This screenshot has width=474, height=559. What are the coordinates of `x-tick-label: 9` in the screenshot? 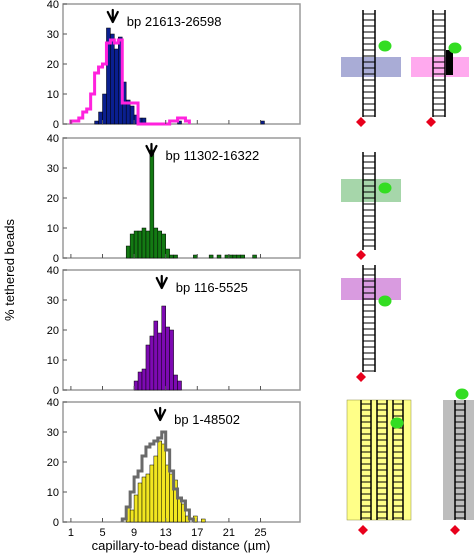 It's located at (134, 533).